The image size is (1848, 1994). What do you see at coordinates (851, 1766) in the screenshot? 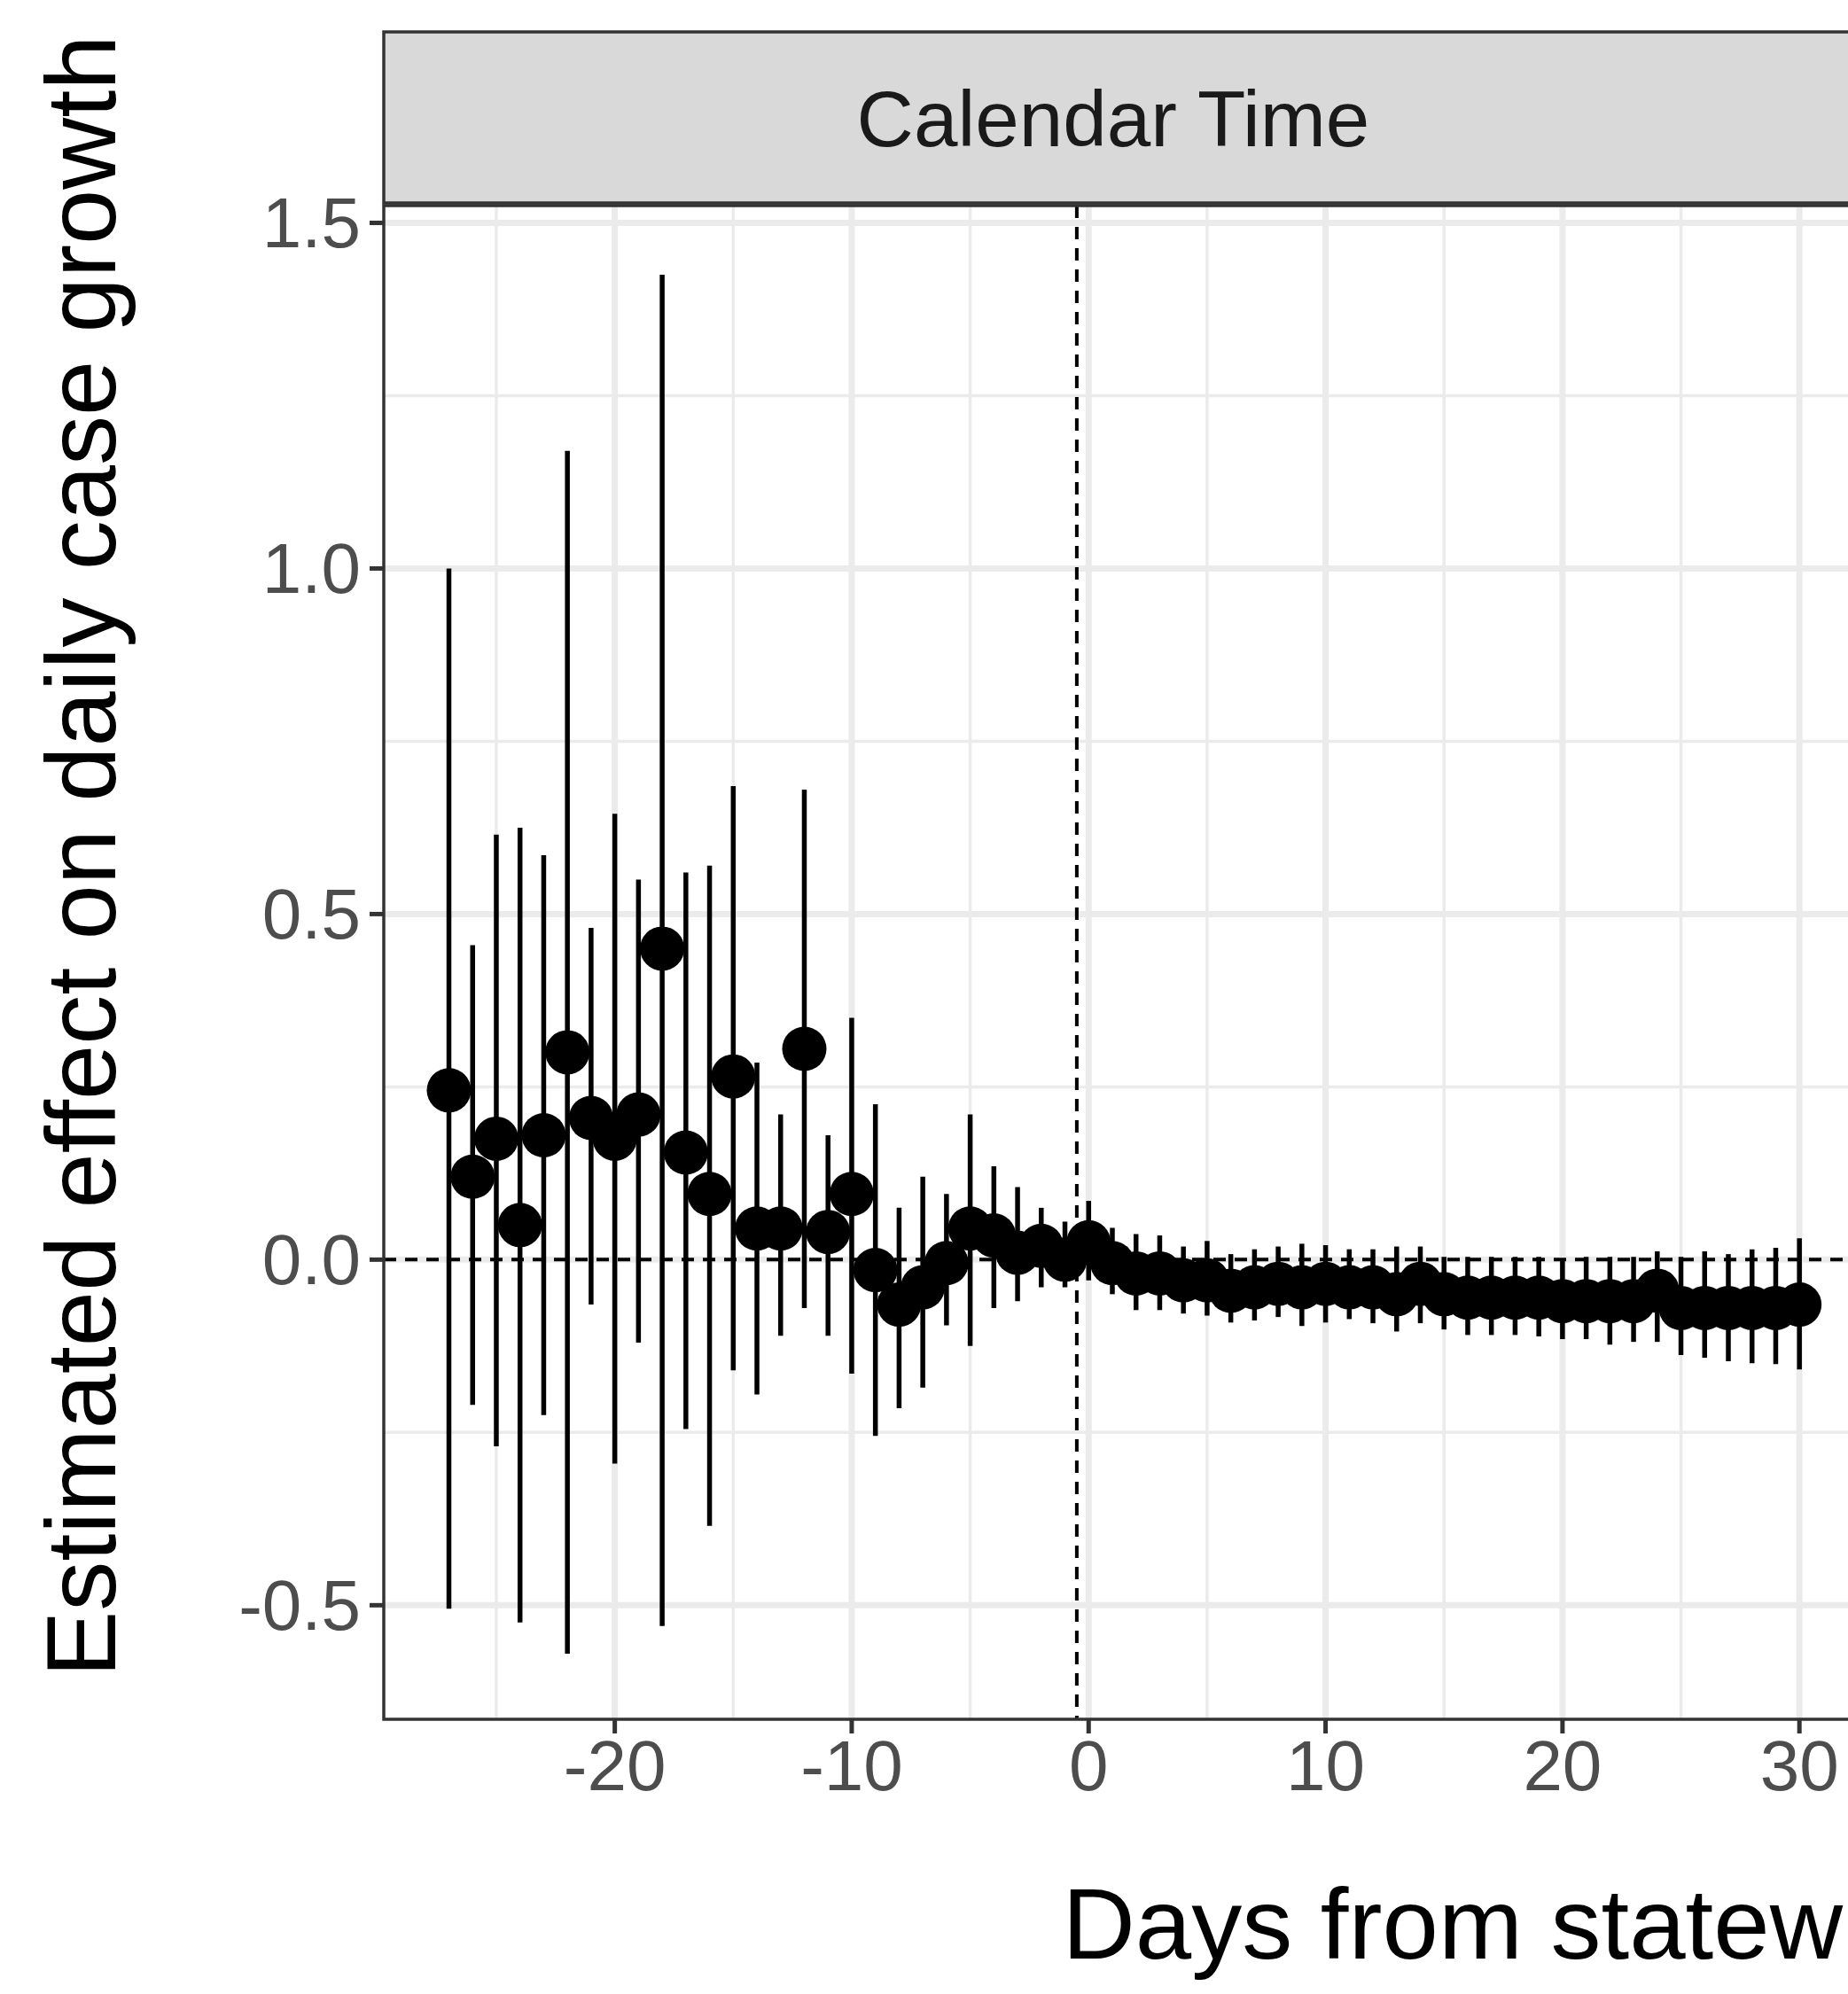
I see `x-tick-label: -10` at bounding box center [851, 1766].